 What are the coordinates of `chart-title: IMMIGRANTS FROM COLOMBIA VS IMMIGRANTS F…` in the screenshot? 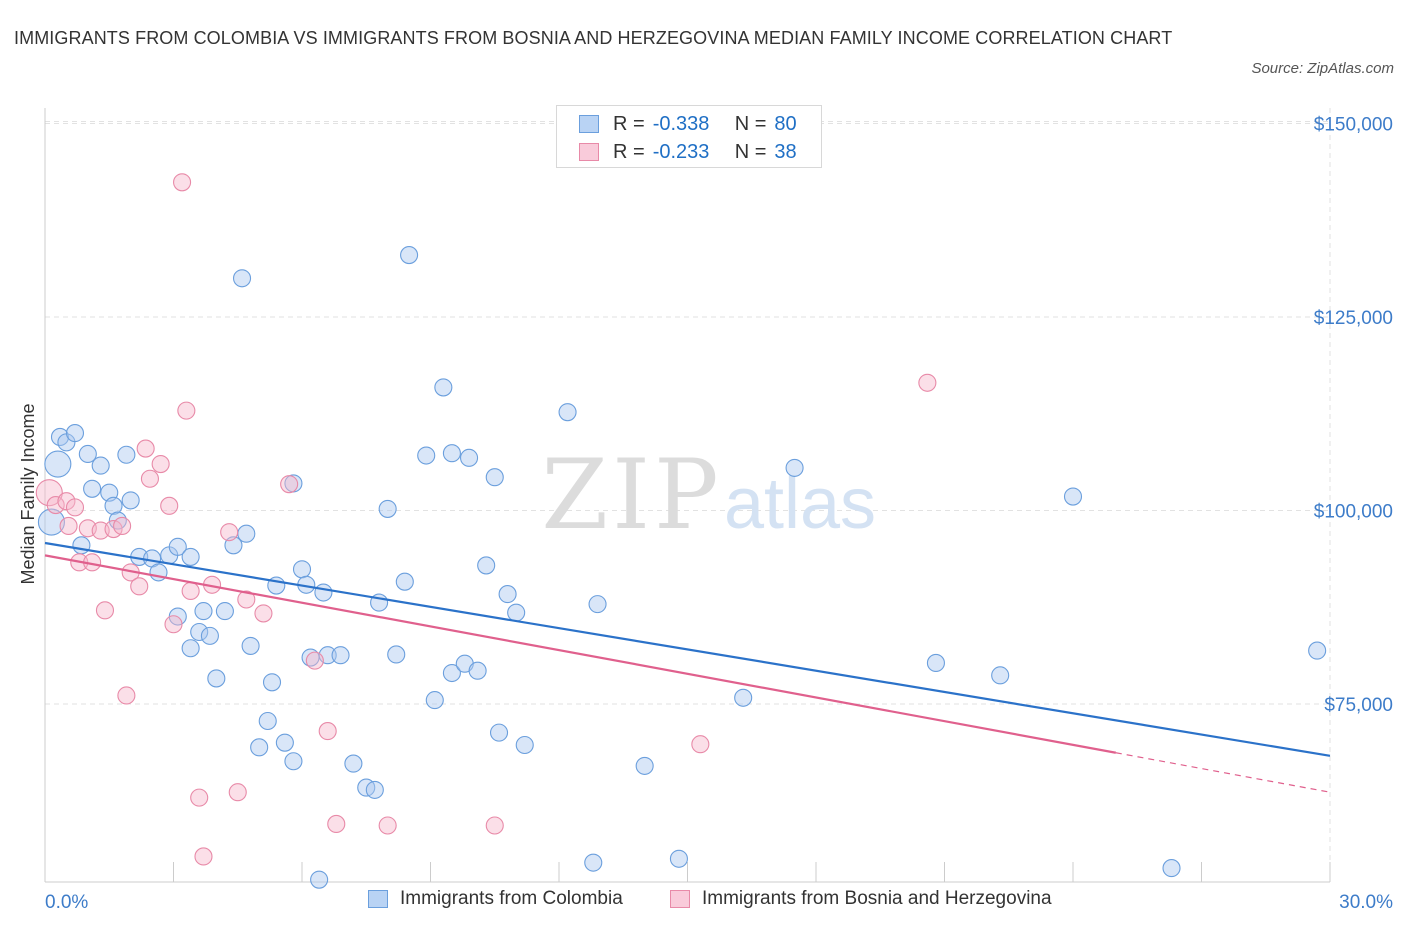 It's located at (593, 38).